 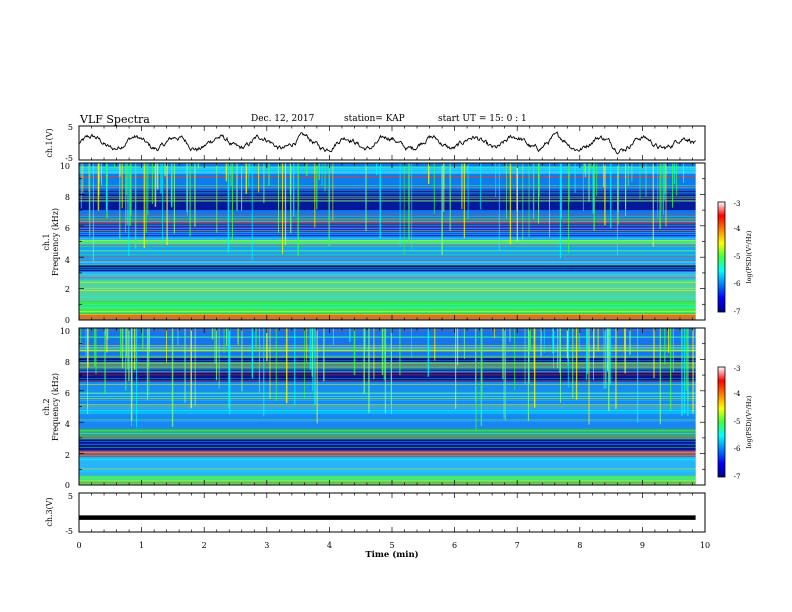 I want to click on ch2-cbar-tick-m6: -6, so click(x=737, y=449).